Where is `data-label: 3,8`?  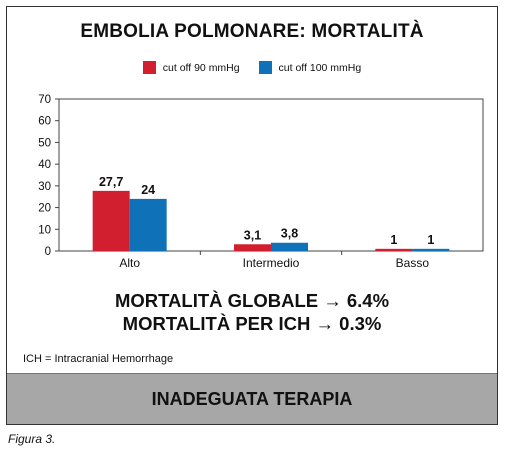 data-label: 3,8 is located at coordinates (289, 234).